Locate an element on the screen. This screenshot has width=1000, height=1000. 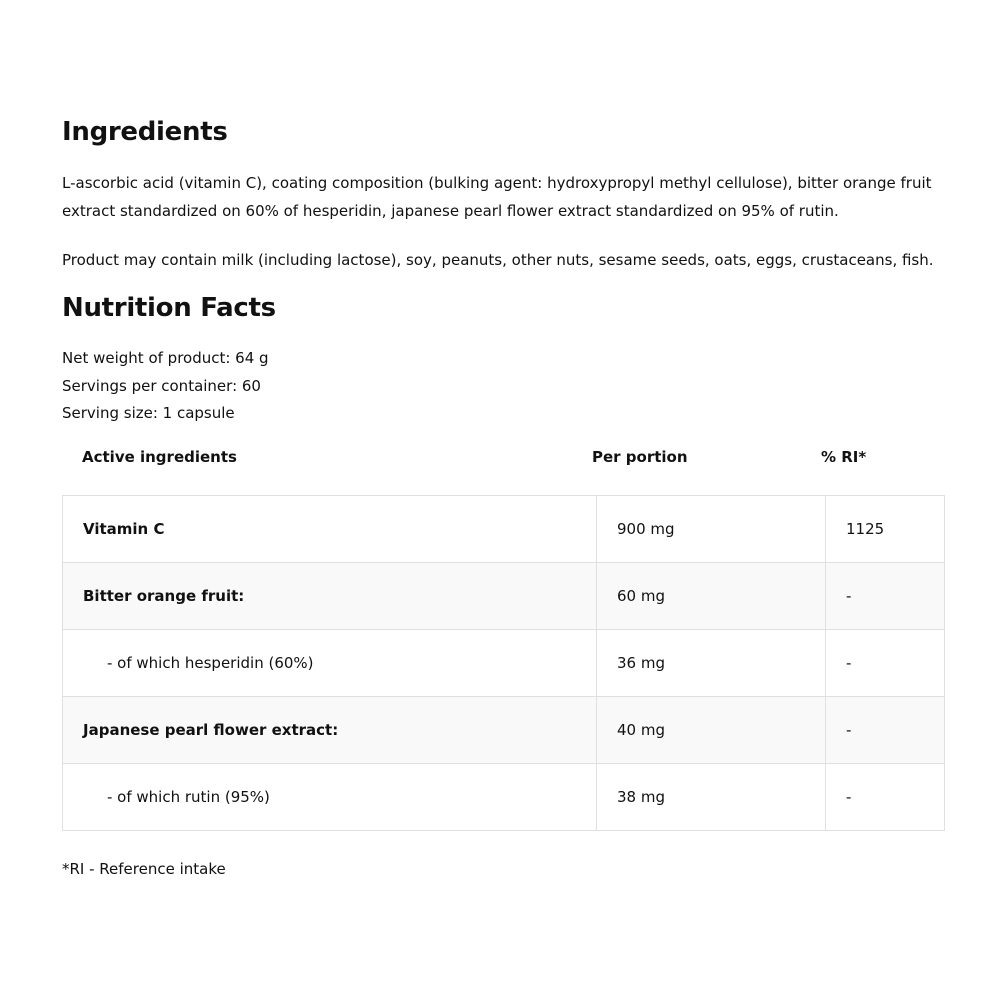
header-ri: % RI* is located at coordinates (844, 457).